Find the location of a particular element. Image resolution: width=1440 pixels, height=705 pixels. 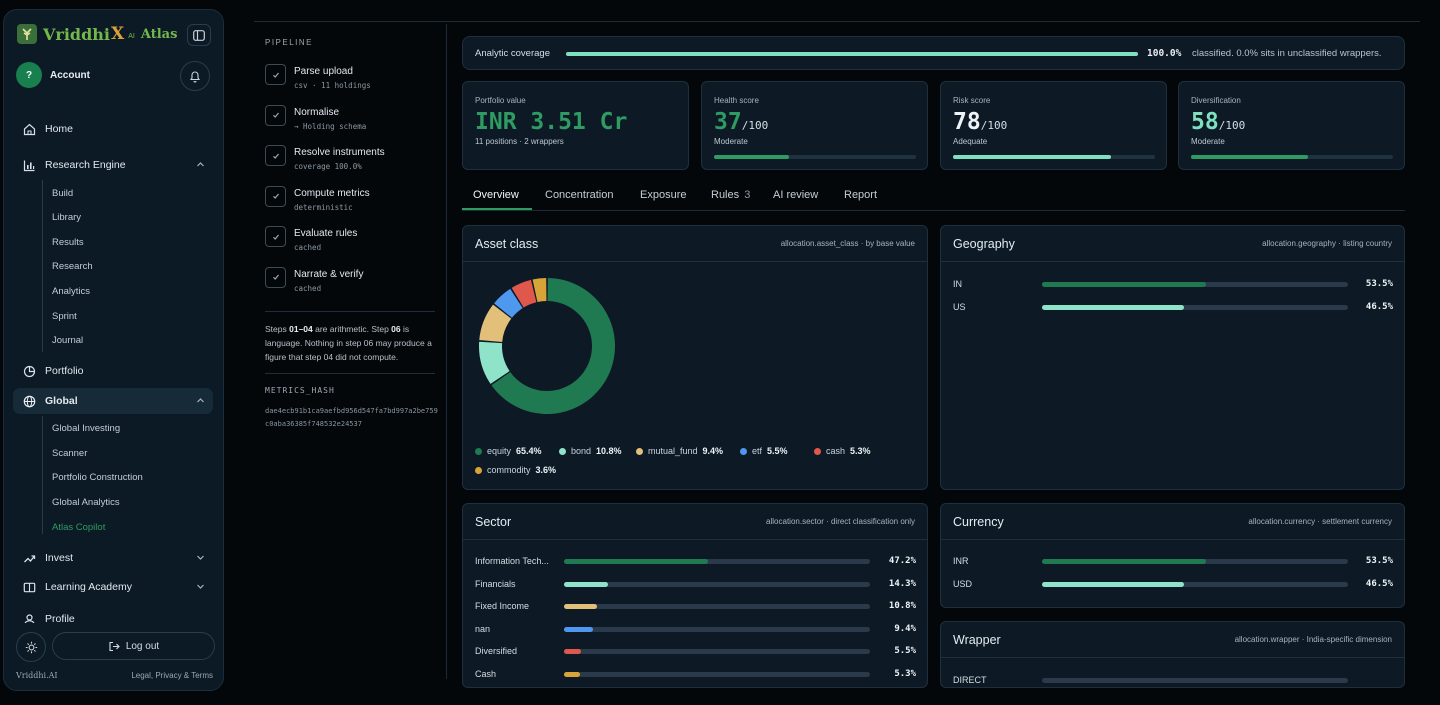

coverage-fill is located at coordinates (852, 54).